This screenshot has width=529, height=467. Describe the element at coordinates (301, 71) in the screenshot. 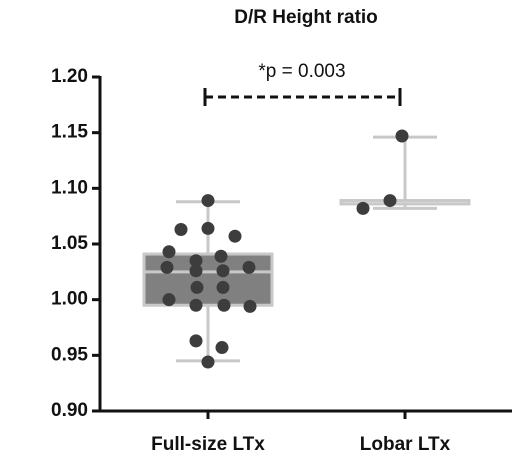

I see `annotation: *p = 0.003` at that location.